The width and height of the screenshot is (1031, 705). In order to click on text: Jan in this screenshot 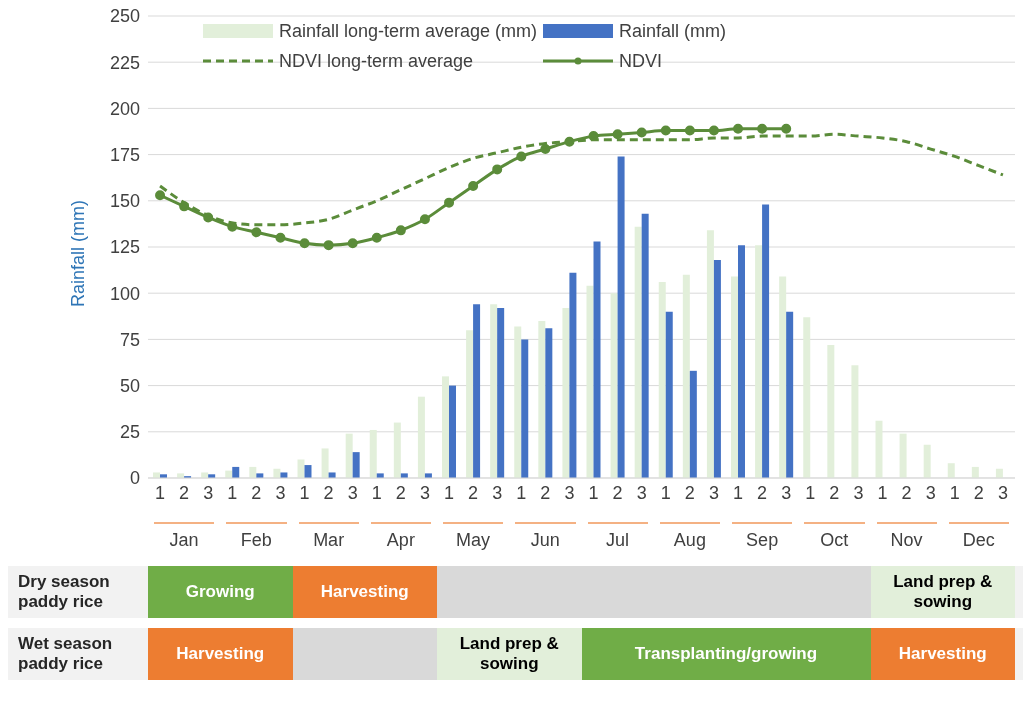, I will do `click(184, 540)`.